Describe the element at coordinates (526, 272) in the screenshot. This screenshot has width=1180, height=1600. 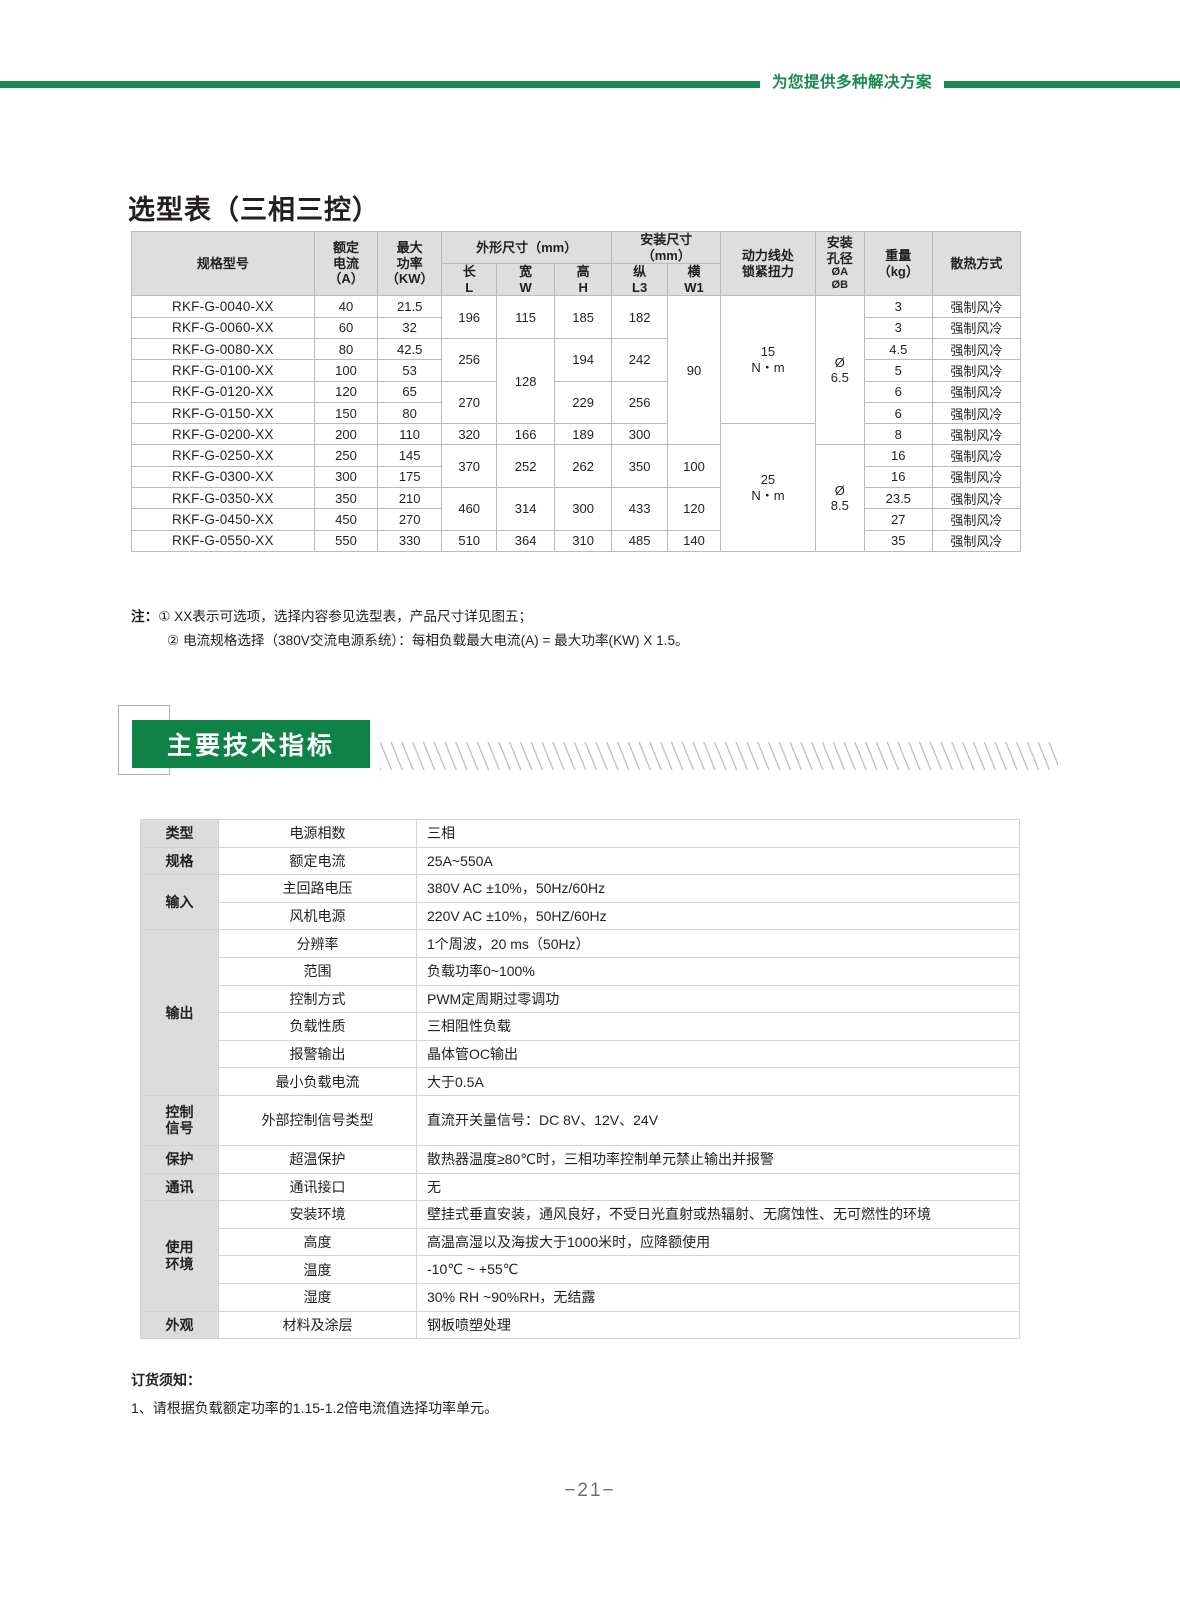
I see `col-width-l1: 宽` at that location.